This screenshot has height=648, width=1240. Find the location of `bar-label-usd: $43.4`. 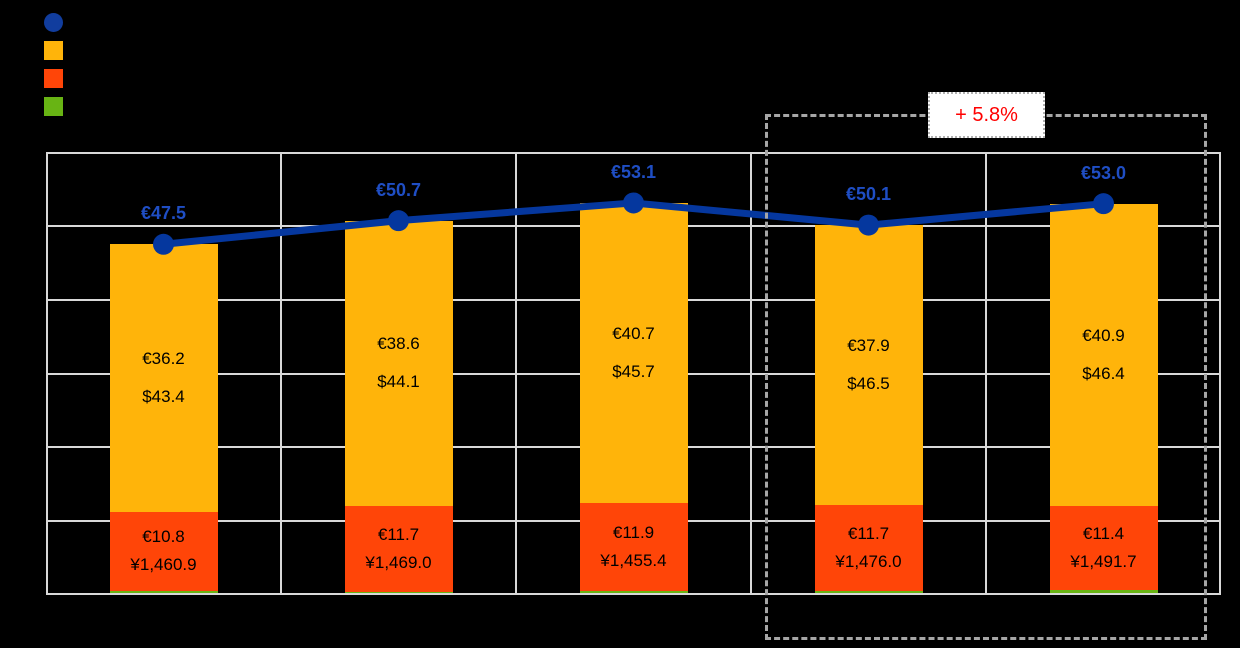

bar-label-usd: $43.4 is located at coordinates (163, 396).